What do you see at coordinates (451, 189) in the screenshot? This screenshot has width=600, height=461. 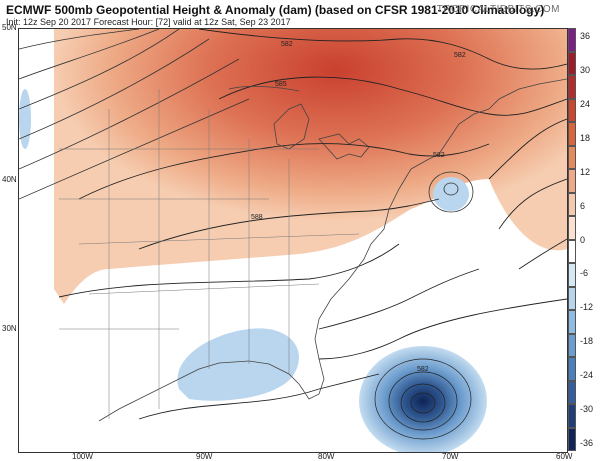 I see `low-inner-contour` at bounding box center [451, 189].